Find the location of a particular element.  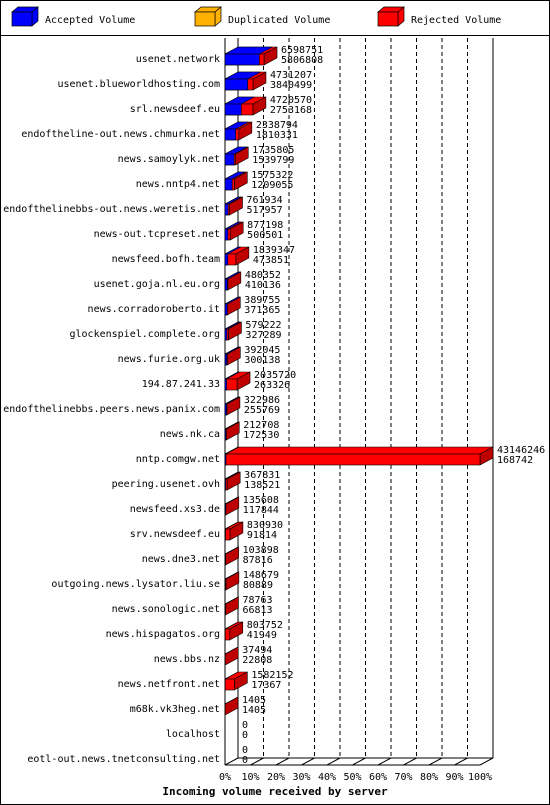

y-tick-label: glockenspiel.complete.org is located at coordinates (144, 334).